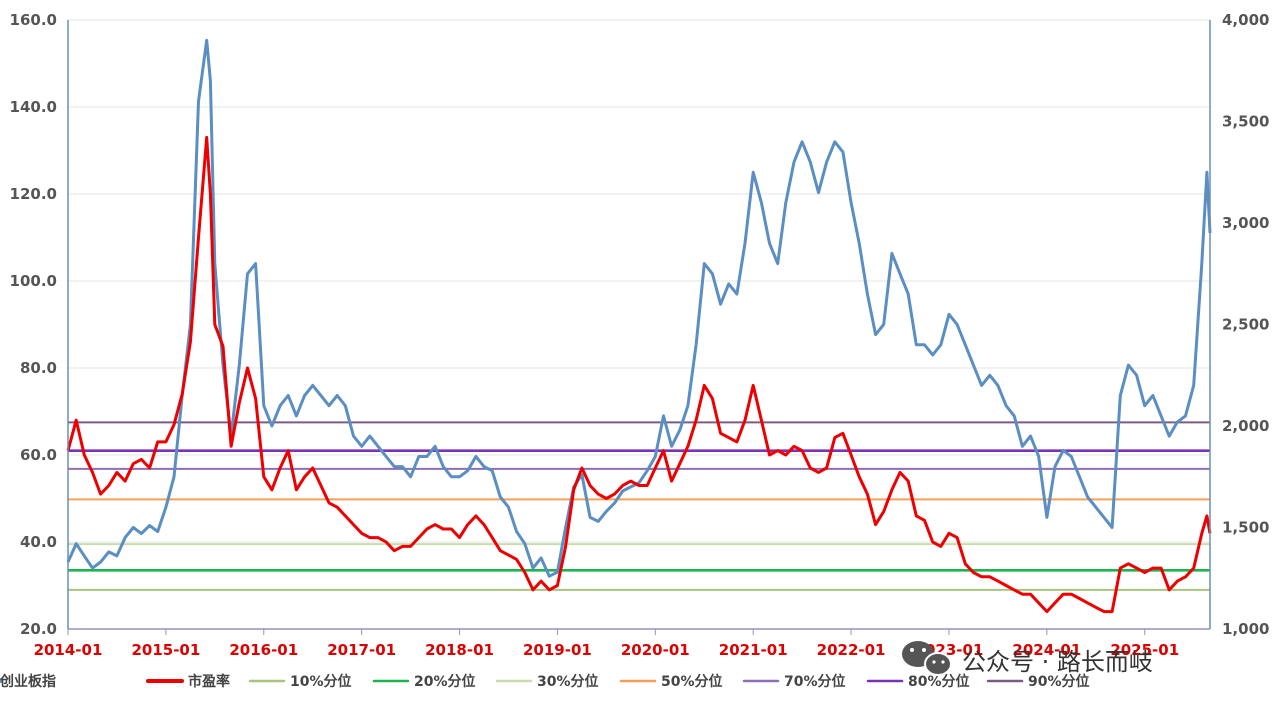  Describe the element at coordinates (38, 629) in the screenshot. I see `y-left-tick-label: 20.0` at that location.